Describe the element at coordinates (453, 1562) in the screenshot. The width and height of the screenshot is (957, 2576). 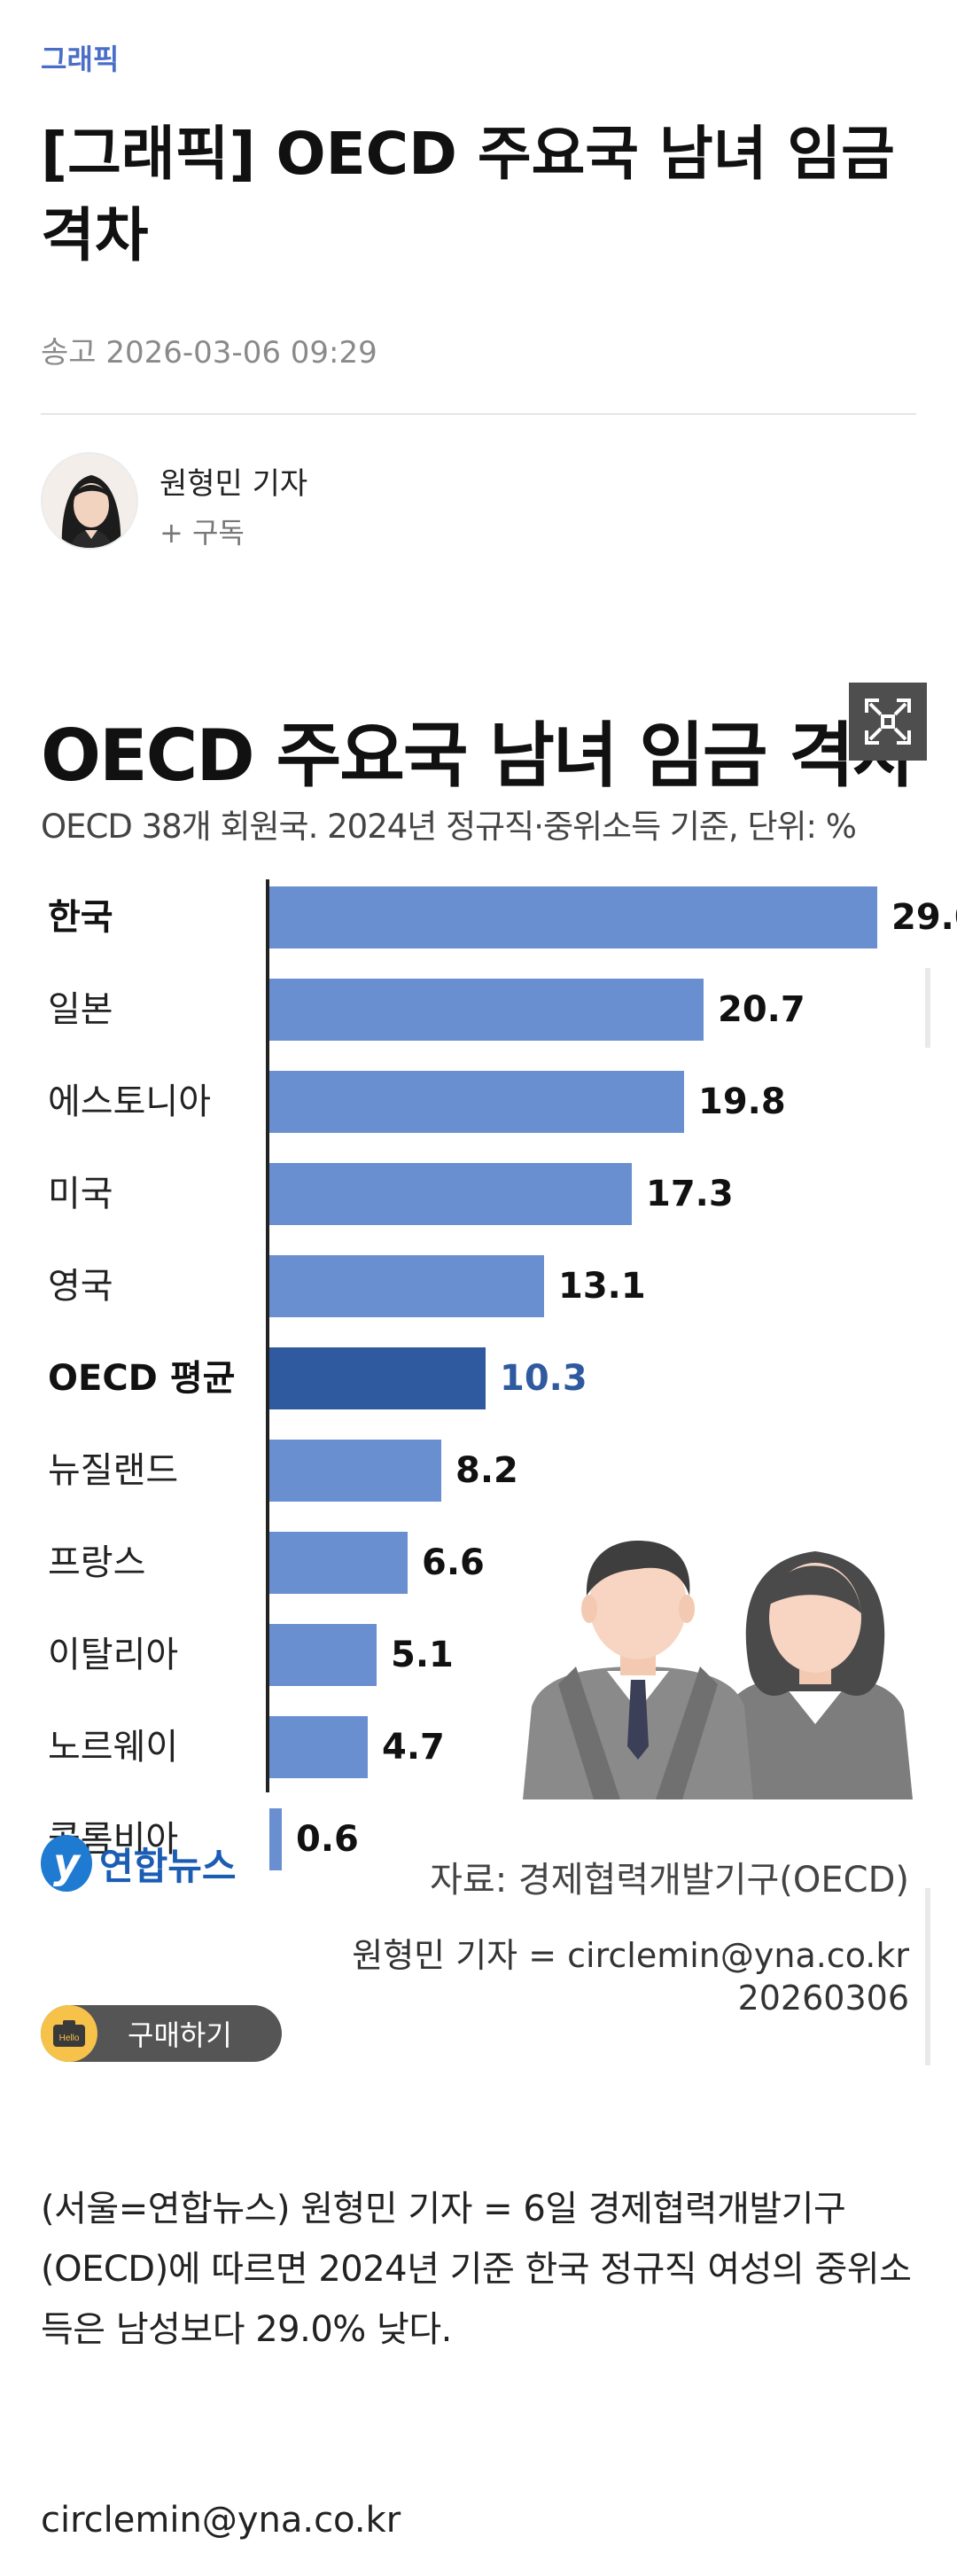
I see `value-label-7: 6.6` at that location.